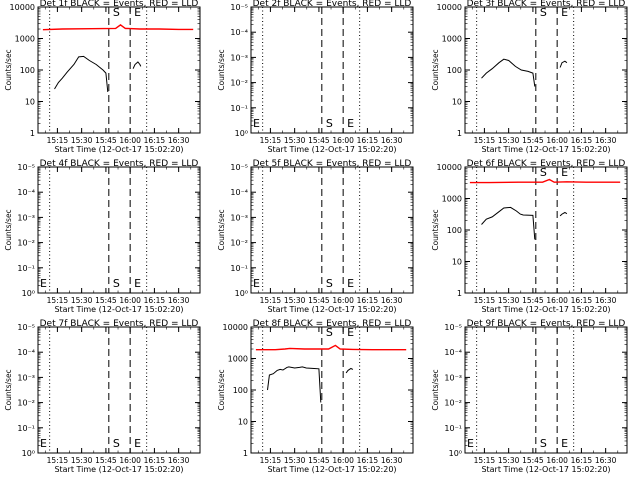 This screenshot has width=640, height=484. What do you see at coordinates (546, 4) in the screenshot?
I see `panel-title: Det 3f BLACK = Events, RED = LLD` at bounding box center [546, 4].